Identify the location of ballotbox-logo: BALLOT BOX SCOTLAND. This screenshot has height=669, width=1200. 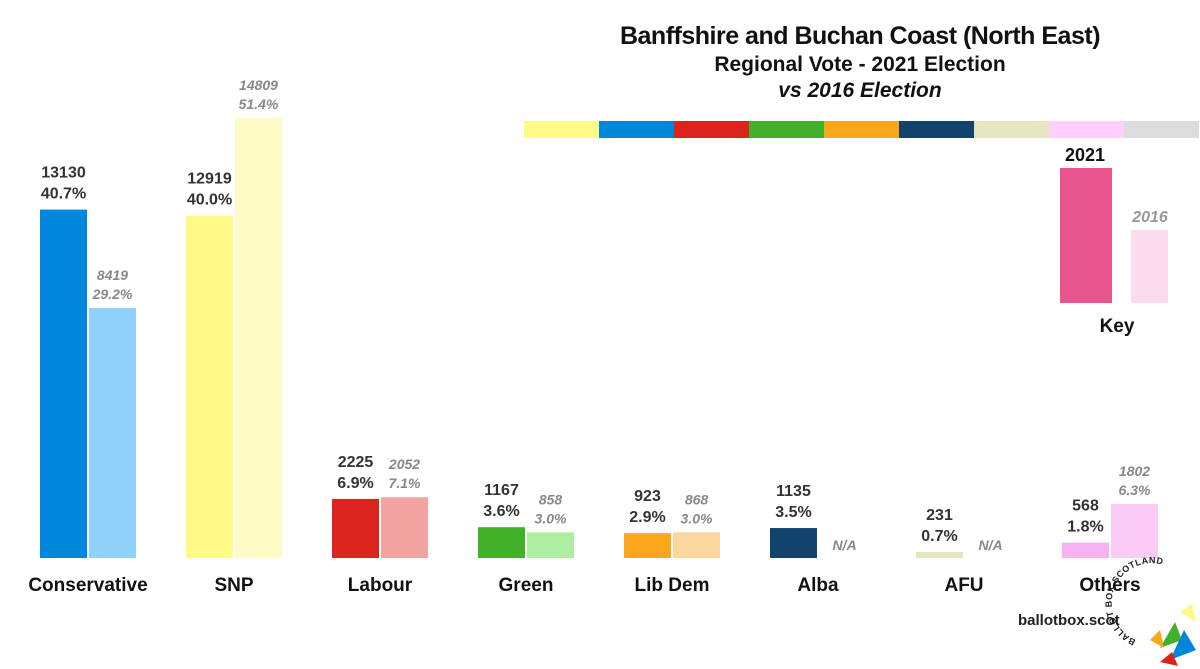
(1150, 610).